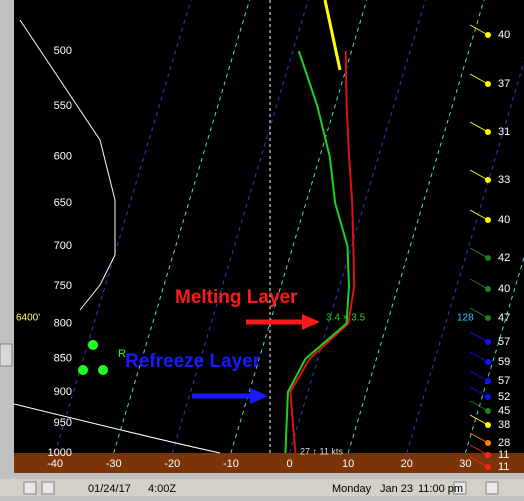  I want to click on wind-speed: 45, so click(504, 411).